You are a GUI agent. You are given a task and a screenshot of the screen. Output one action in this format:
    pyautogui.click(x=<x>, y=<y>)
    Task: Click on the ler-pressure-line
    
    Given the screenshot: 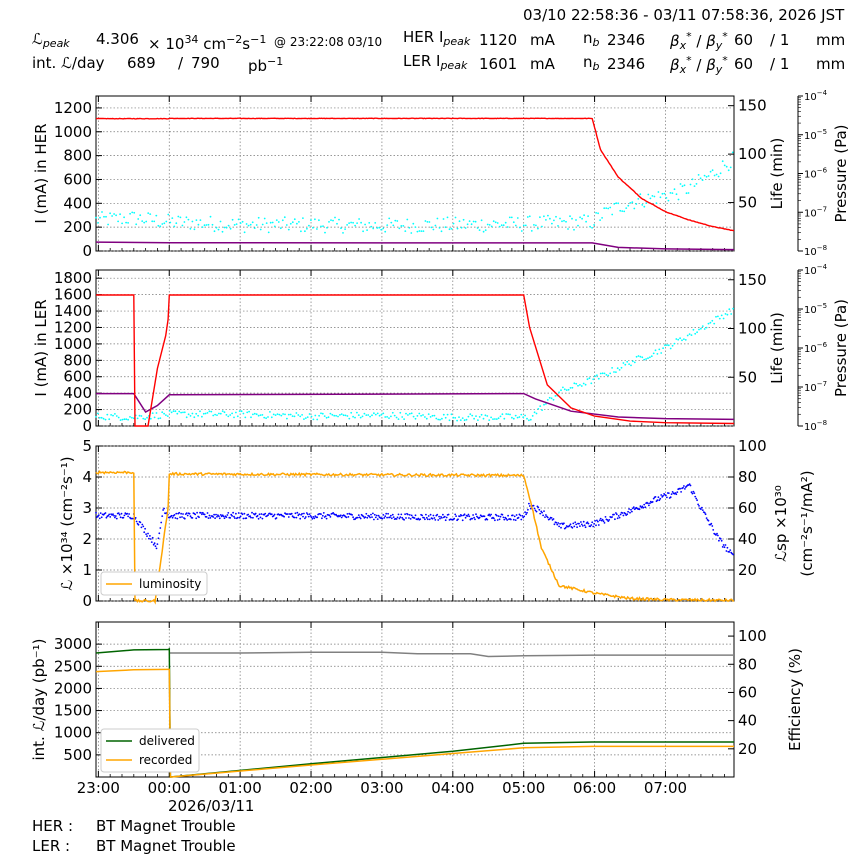 What is the action you would take?
    pyautogui.click(x=415, y=406)
    